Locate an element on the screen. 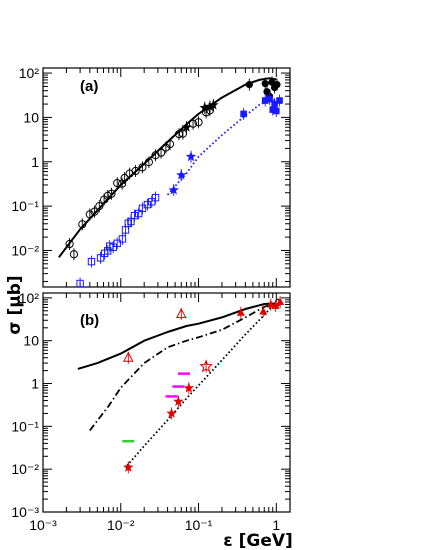 The image size is (425, 550). x-tick-label: 10⁻³ is located at coordinates (43, 525).